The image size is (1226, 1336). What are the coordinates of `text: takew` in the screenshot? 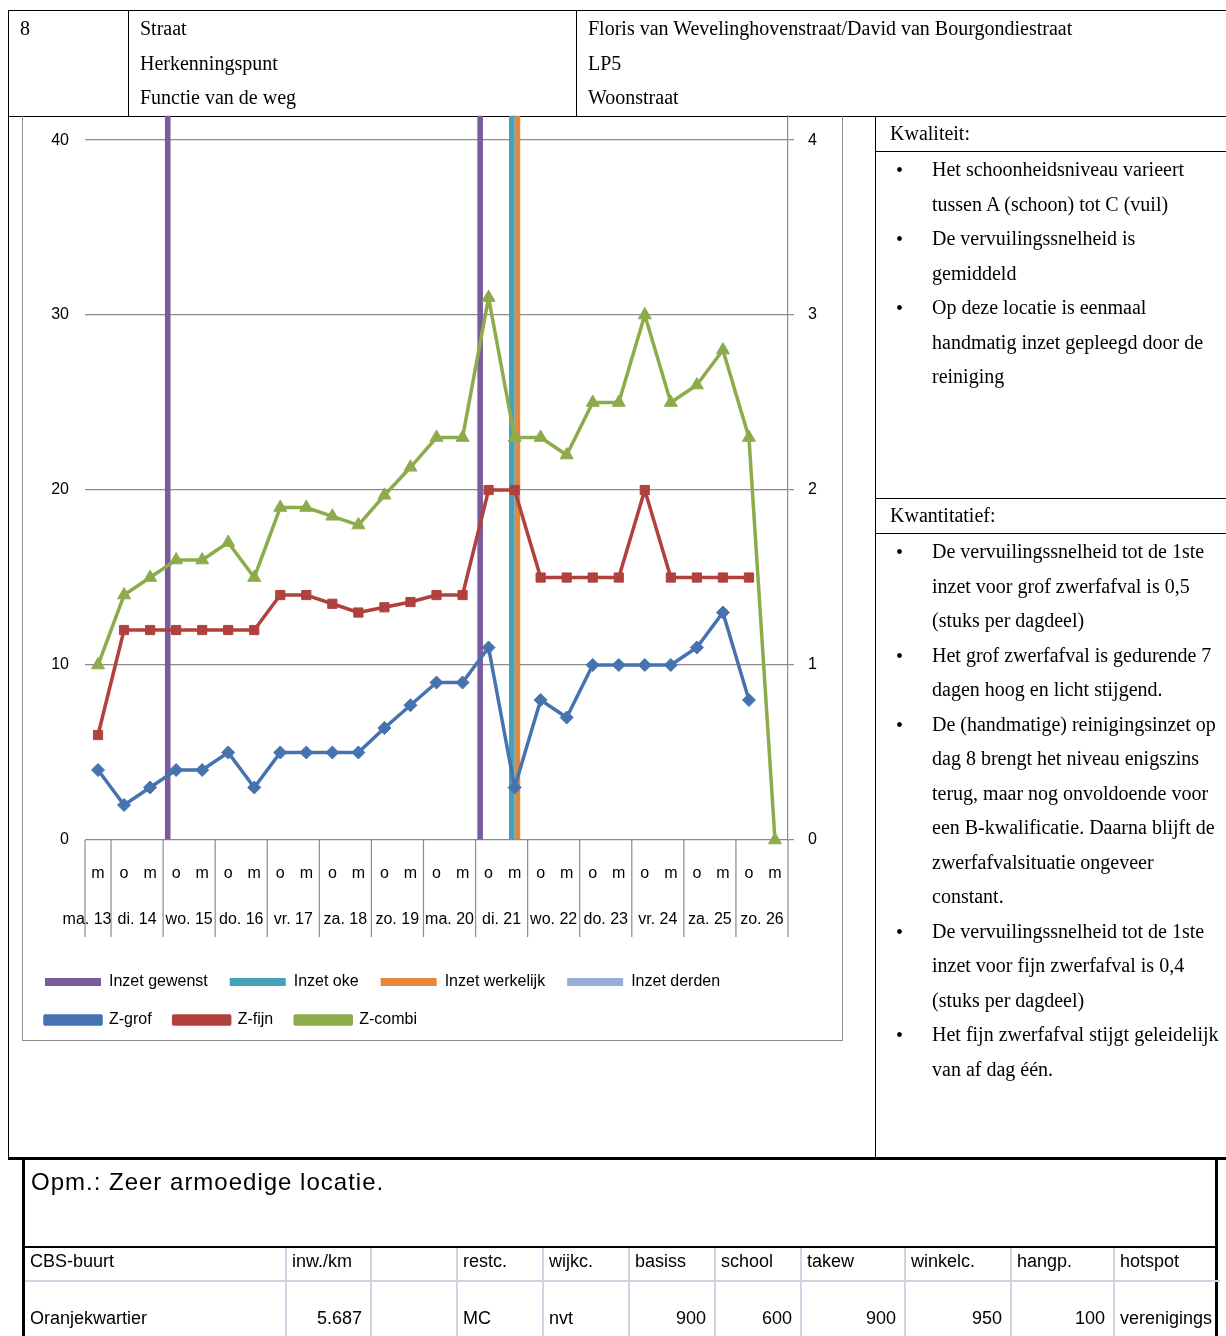 It's located at (831, 1261).